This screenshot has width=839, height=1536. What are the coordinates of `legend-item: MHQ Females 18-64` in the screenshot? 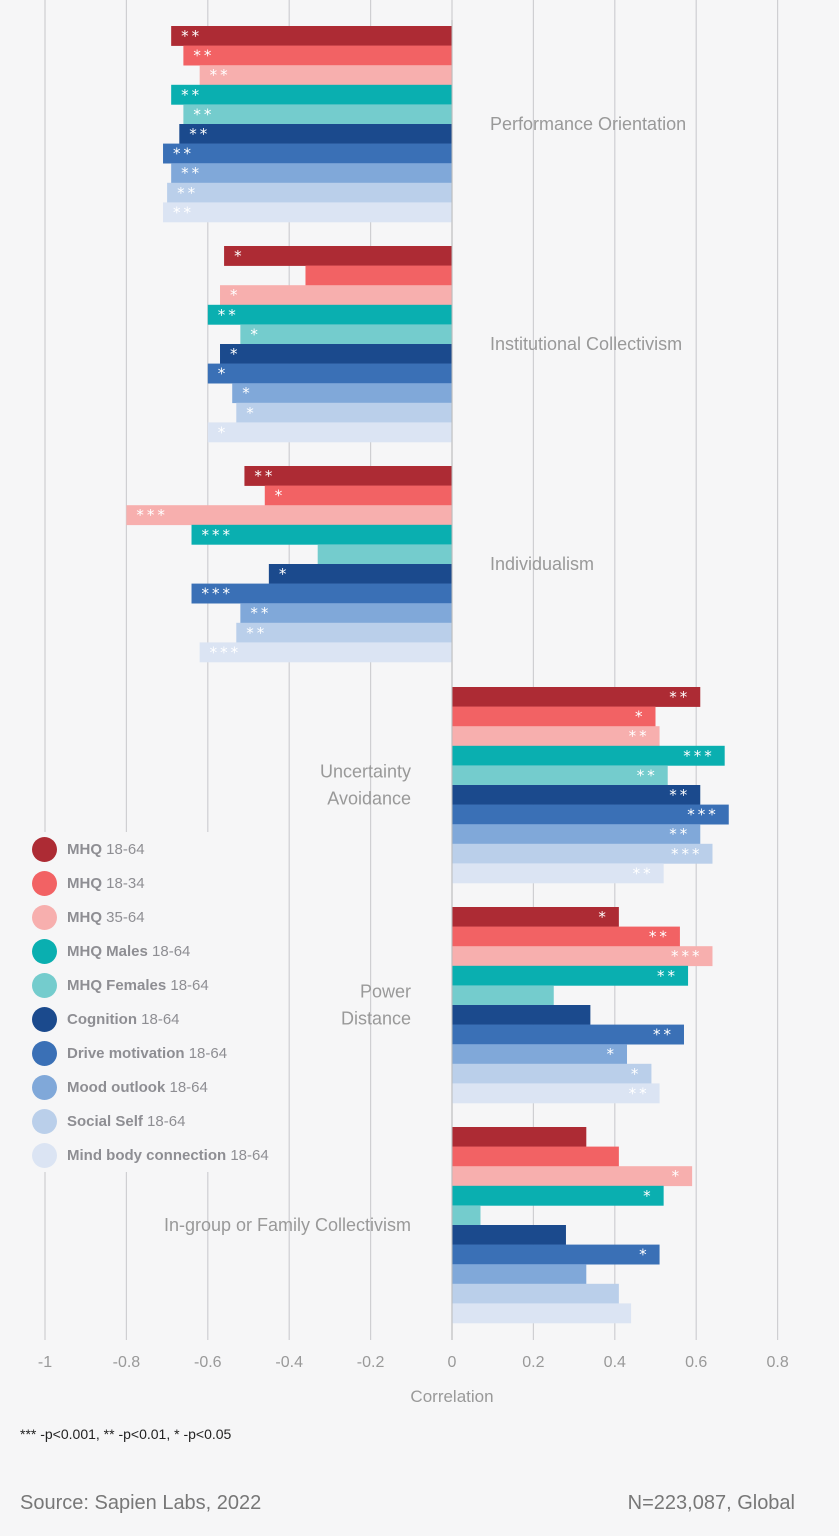 It's located at (150, 985).